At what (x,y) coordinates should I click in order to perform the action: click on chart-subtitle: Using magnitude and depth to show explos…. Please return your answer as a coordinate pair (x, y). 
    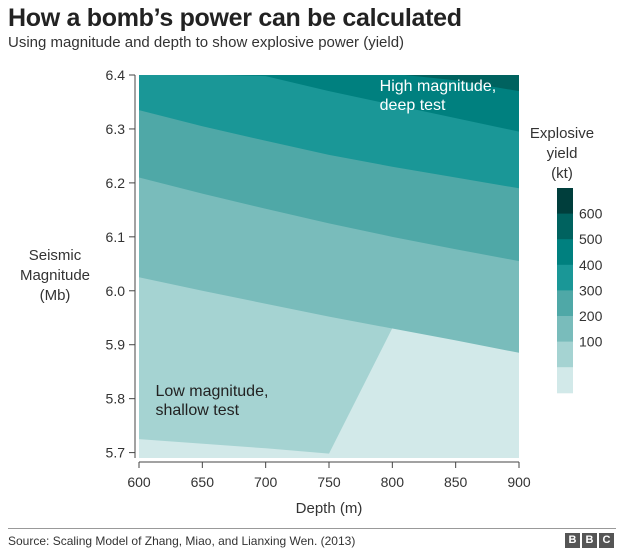
    Looking at the image, I should click on (206, 42).